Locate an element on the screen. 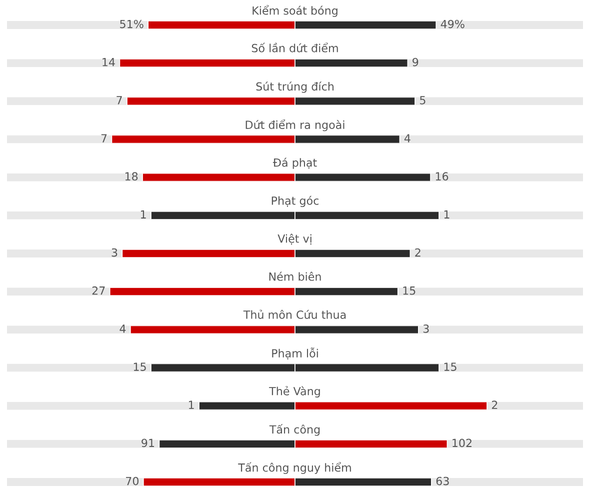 This screenshot has height=495, width=589. data-label: 63 is located at coordinates (442, 481).